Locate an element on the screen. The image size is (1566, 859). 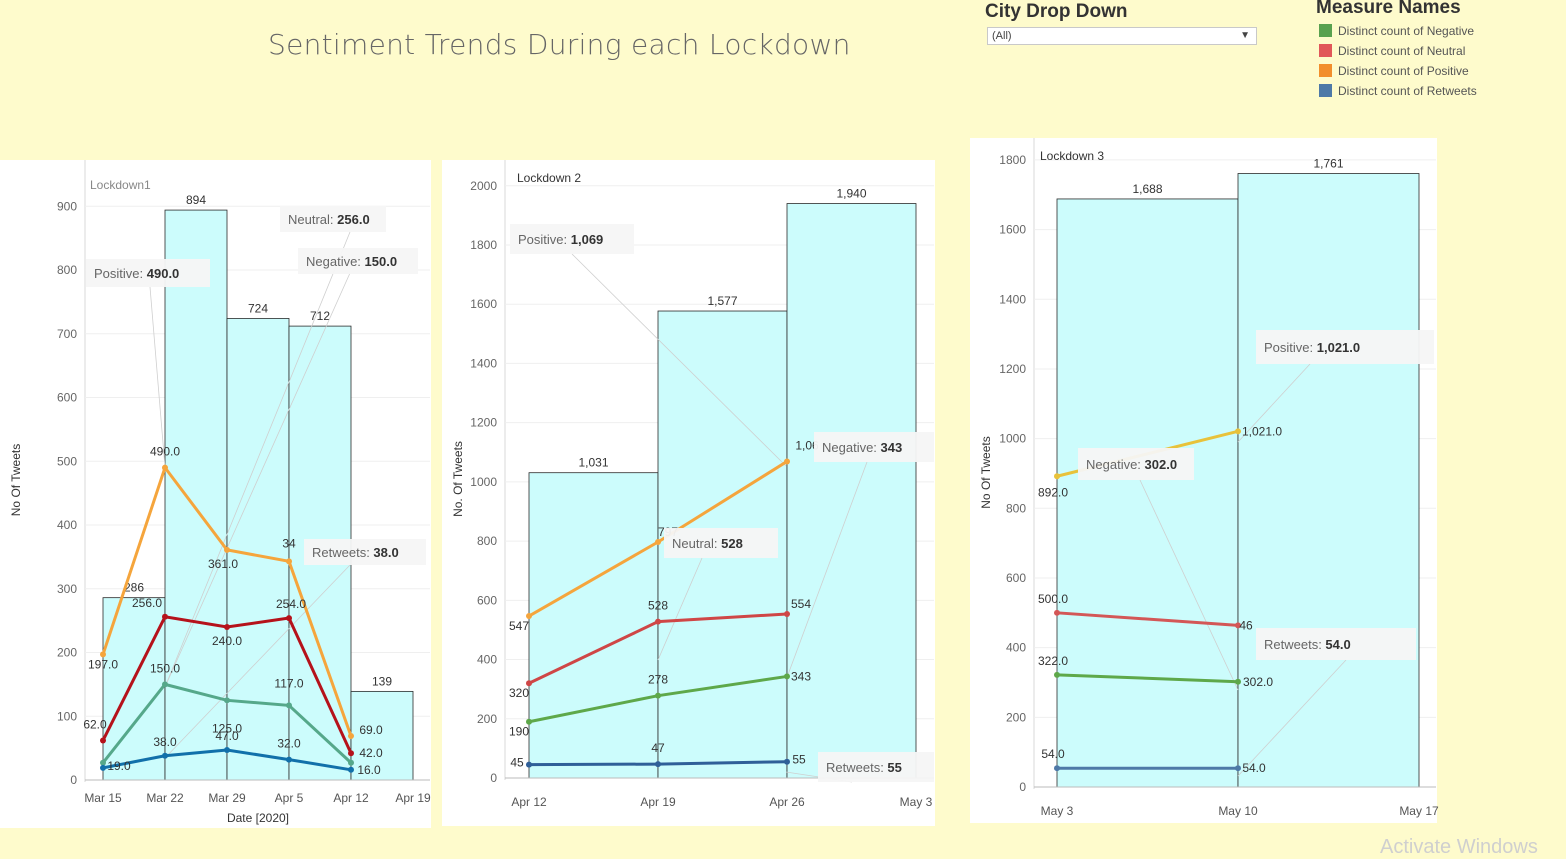
legend-item-positive: Distinct count of Positive is located at coordinates (1394, 72).